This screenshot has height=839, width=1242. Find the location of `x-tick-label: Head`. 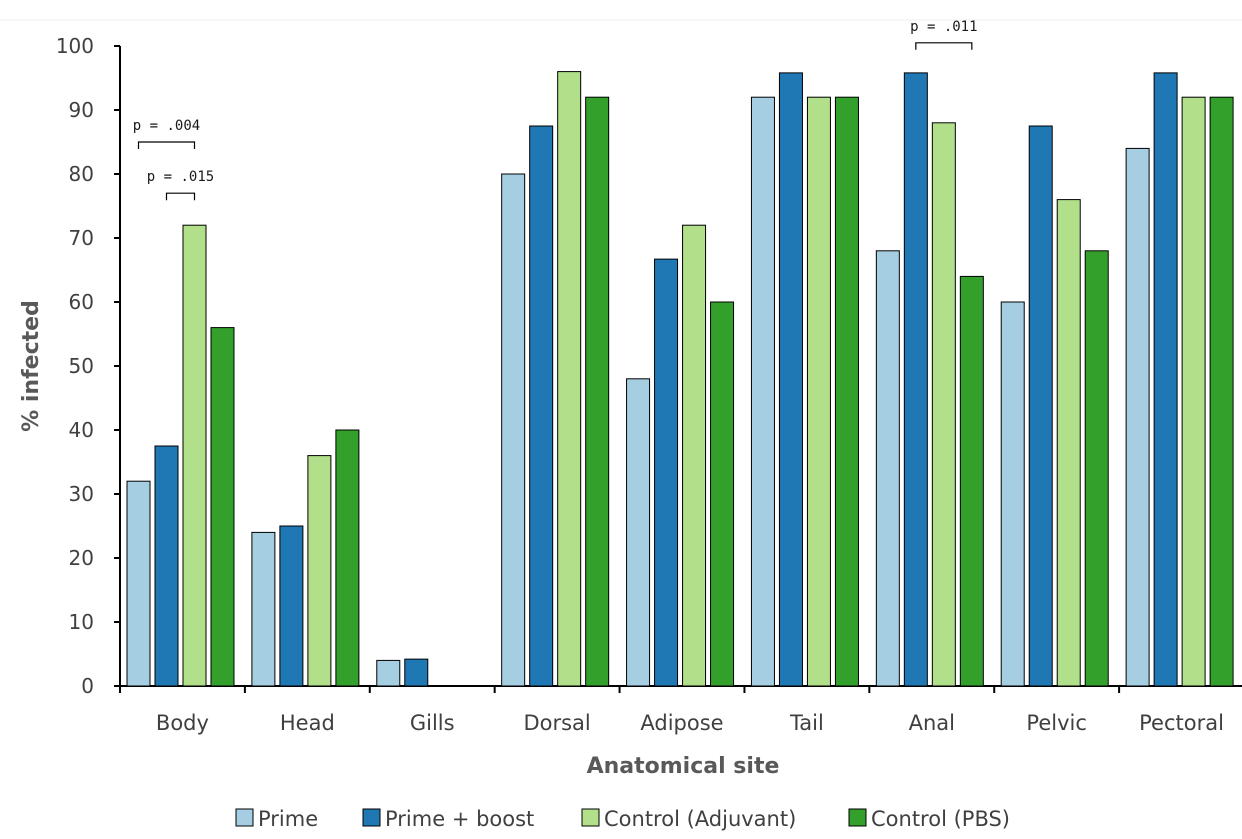

x-tick-label: Head is located at coordinates (307, 723).